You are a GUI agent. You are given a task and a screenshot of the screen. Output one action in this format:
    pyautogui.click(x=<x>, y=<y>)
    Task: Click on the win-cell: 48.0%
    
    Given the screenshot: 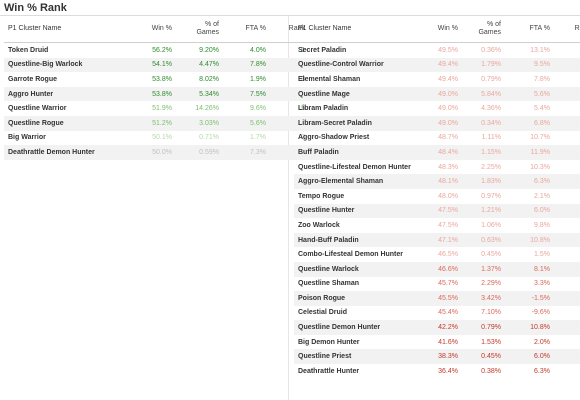 What is the action you would take?
    pyautogui.click(x=448, y=196)
    